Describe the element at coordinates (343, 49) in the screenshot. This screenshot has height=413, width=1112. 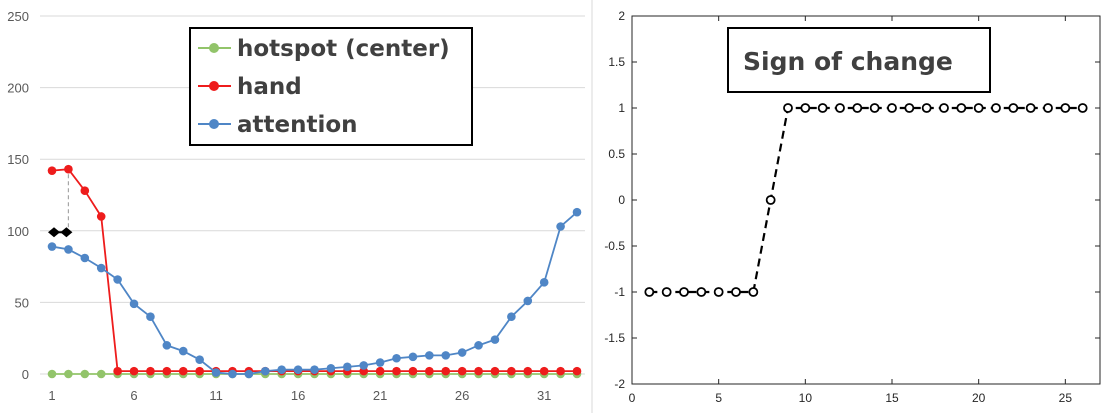
I see `legend-label: hotspot (center)` at that location.